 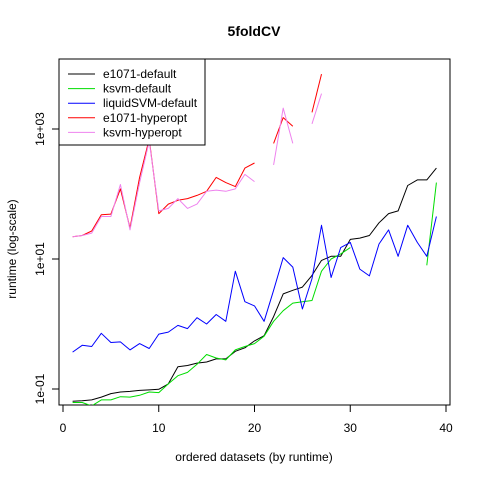 What do you see at coordinates (140, 74) in the screenshot?
I see `legend-label: e1071-default` at bounding box center [140, 74].